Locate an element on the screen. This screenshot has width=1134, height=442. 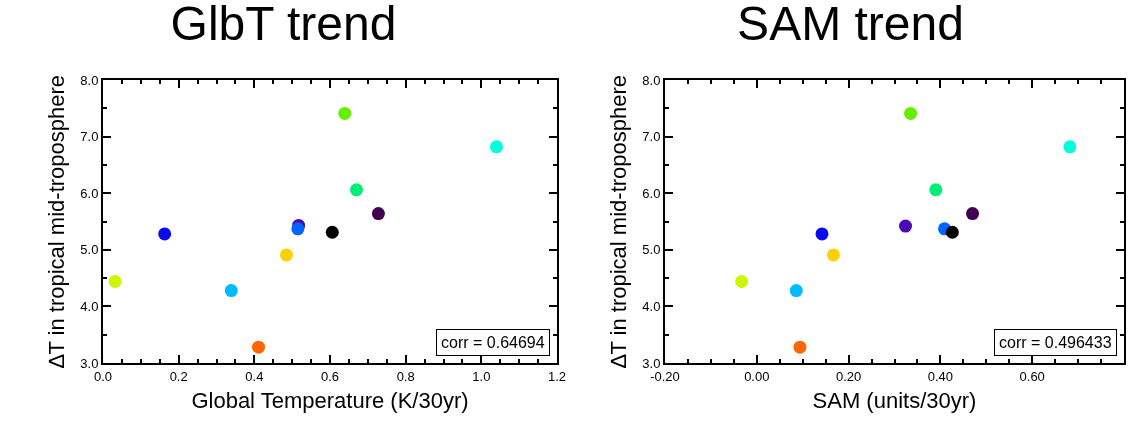
x-tick-label: 0.4 is located at coordinates (254, 376).